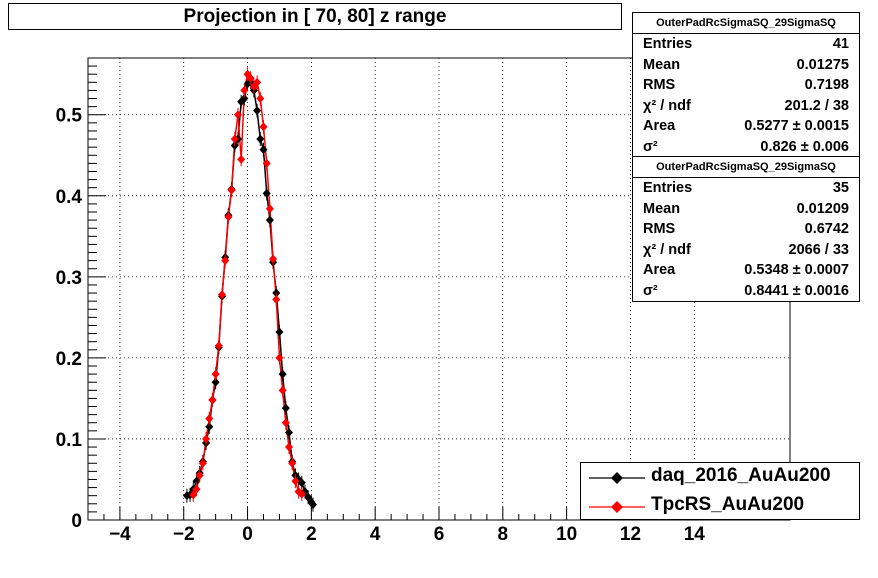 This screenshot has height=578, width=878. Describe the element at coordinates (659, 229) in the screenshot. I see `stats-key: RMS` at that location.